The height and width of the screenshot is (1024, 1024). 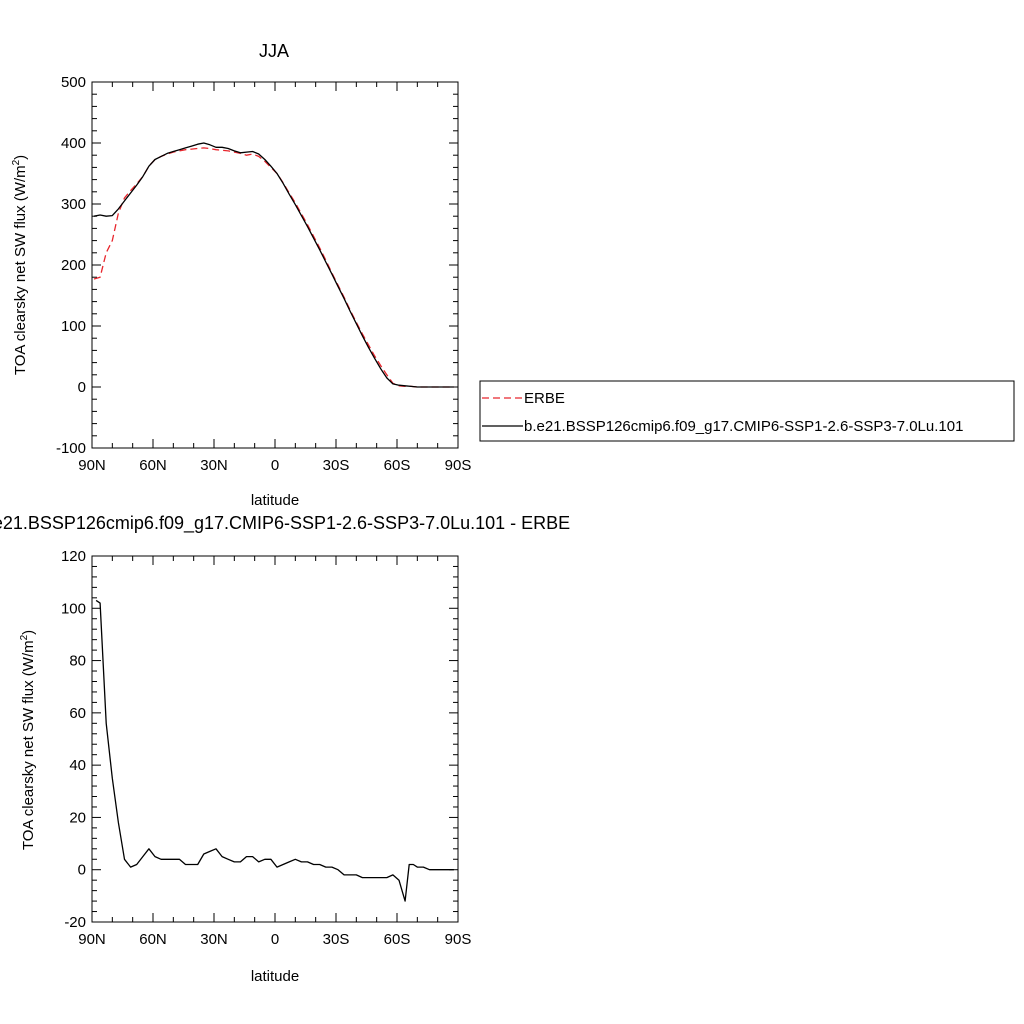 I want to click on bottom-y-tick-label: -20, so click(x=75, y=922).